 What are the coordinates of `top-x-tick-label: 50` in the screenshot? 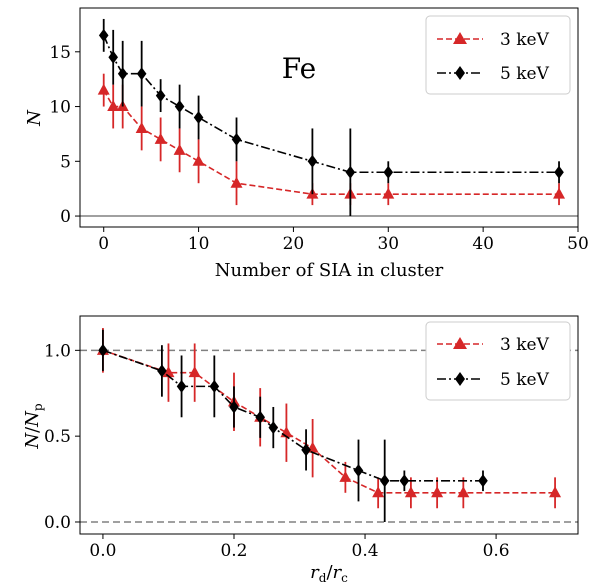 It's located at (578, 244).